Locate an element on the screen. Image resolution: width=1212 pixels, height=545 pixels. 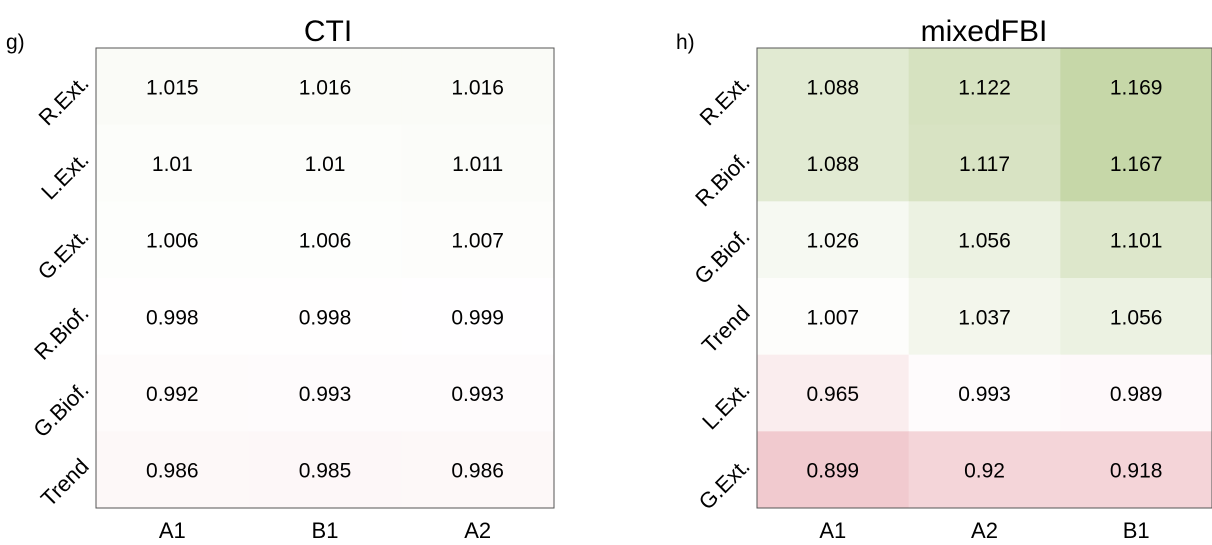
cell-value-label: 1.011 is located at coordinates (477, 164).